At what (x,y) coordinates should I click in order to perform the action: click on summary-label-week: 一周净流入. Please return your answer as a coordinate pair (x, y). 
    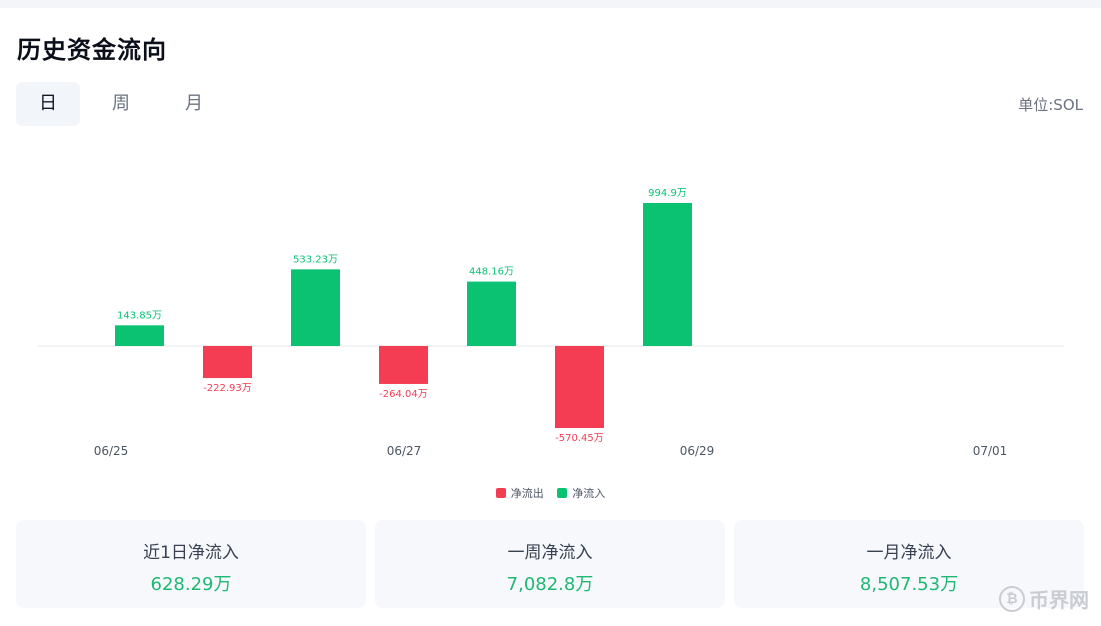
    Looking at the image, I should click on (550, 553).